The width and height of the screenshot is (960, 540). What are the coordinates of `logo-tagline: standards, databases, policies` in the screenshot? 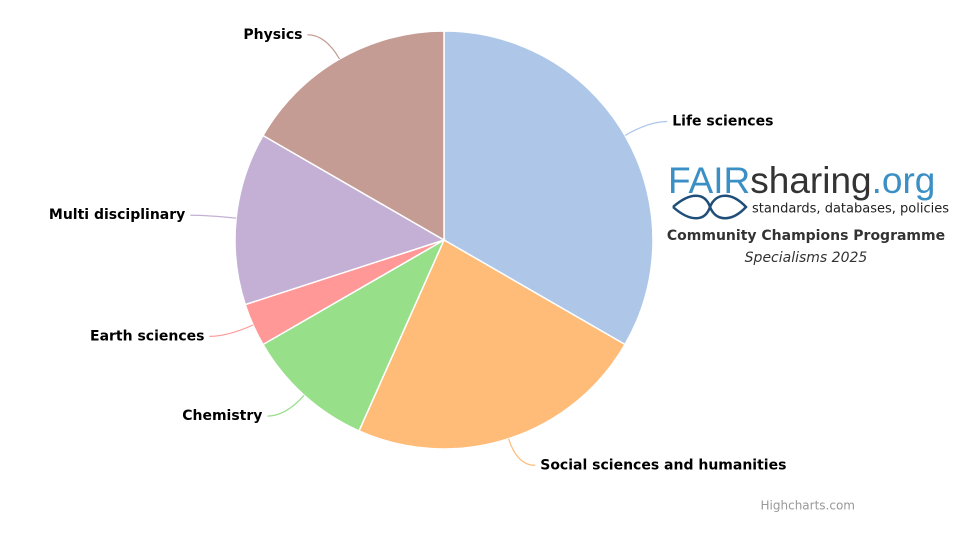 It's located at (850, 209).